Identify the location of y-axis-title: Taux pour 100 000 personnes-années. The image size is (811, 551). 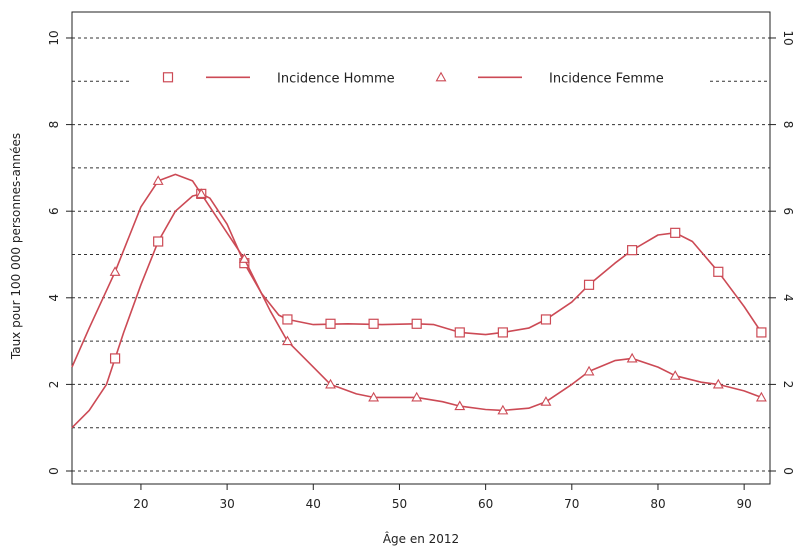
(16, 246).